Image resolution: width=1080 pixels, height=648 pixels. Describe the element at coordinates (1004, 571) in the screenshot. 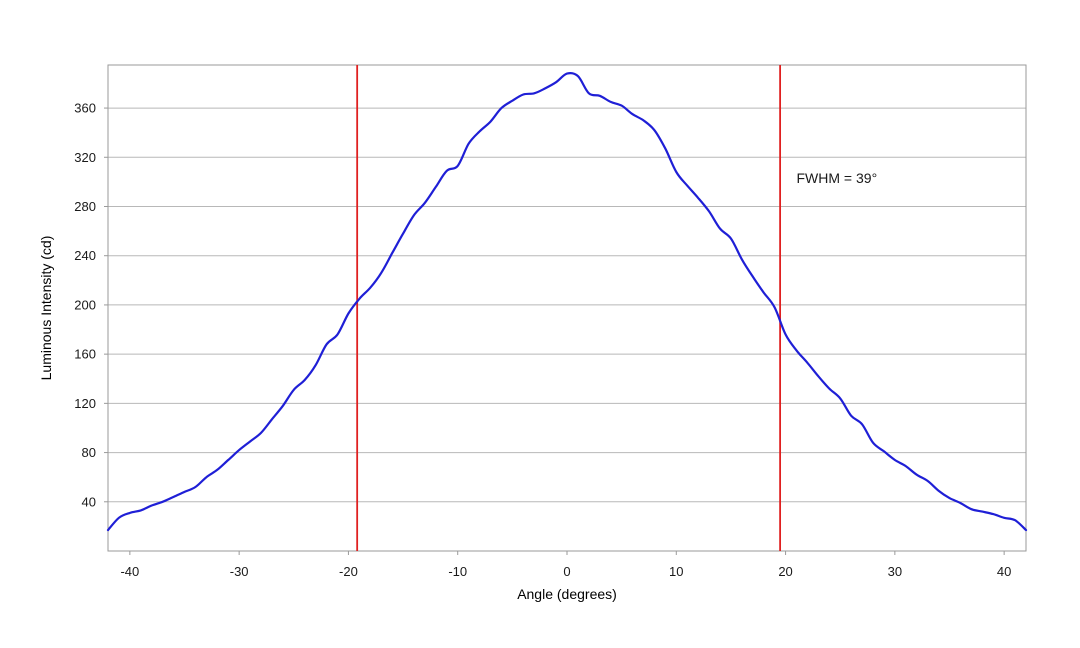

I see `x-tick-label: 40` at that location.